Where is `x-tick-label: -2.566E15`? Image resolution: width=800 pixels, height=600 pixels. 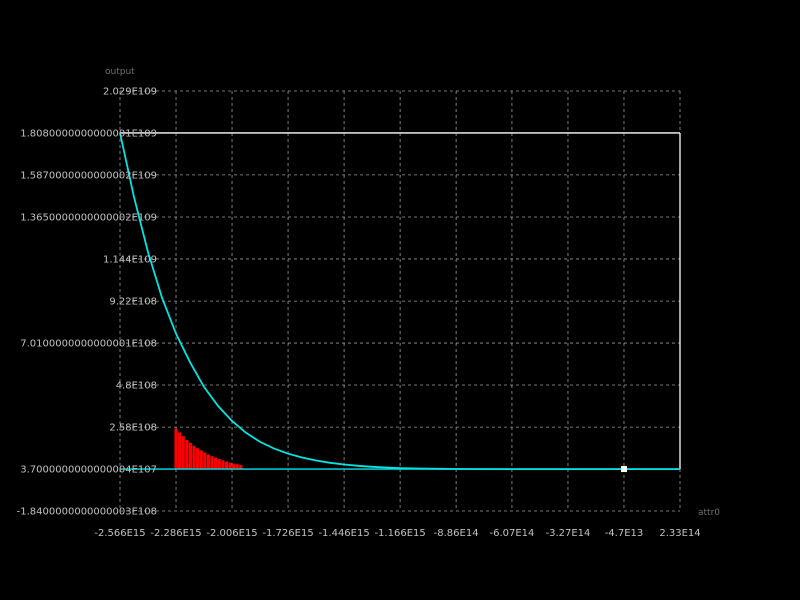
x-tick-label: -2.566E15 is located at coordinates (119, 533).